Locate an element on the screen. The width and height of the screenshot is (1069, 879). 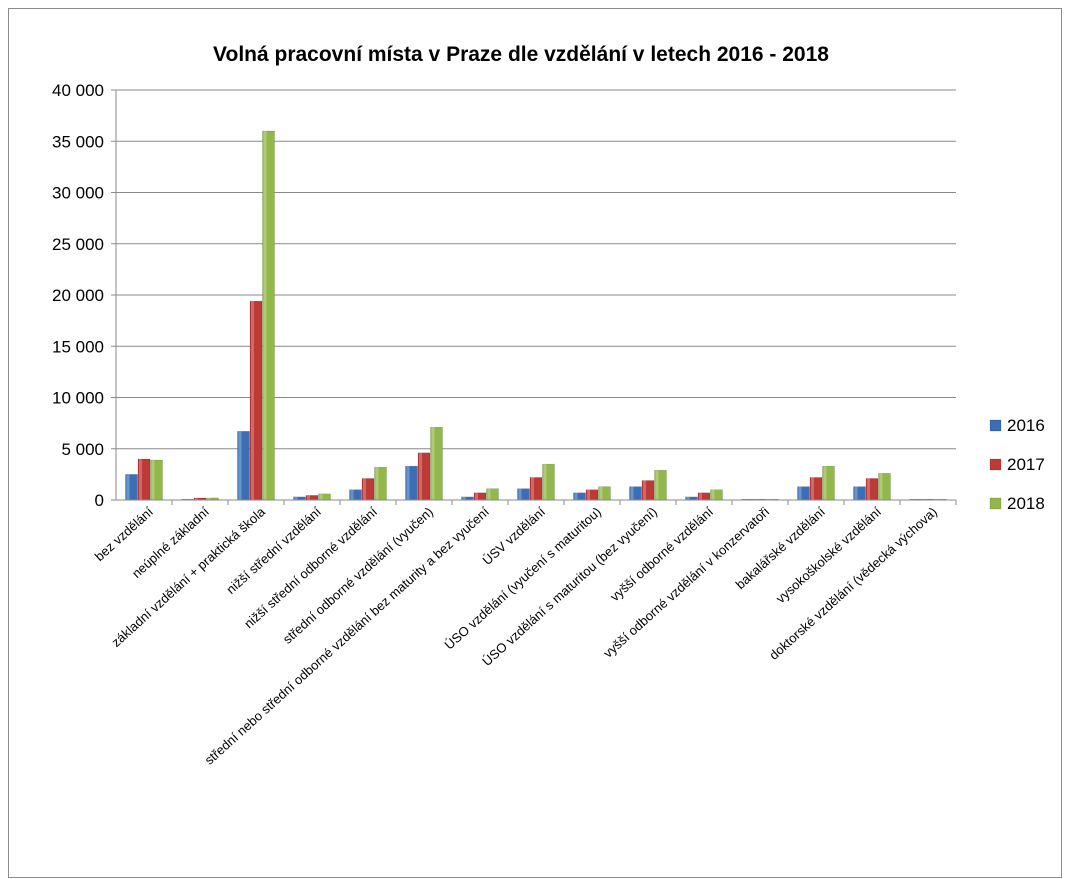
y-tick-label: 10 000 is located at coordinates (78, 398).